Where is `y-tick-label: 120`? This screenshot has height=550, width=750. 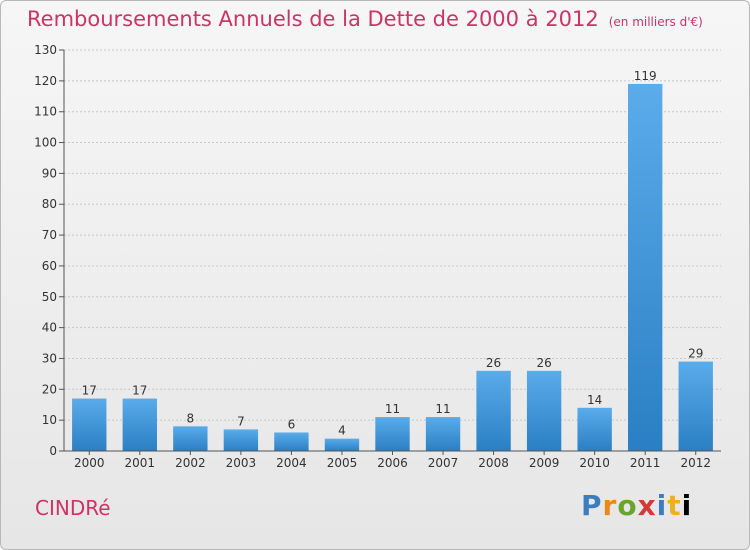
y-tick-label: 120 is located at coordinates (45, 81).